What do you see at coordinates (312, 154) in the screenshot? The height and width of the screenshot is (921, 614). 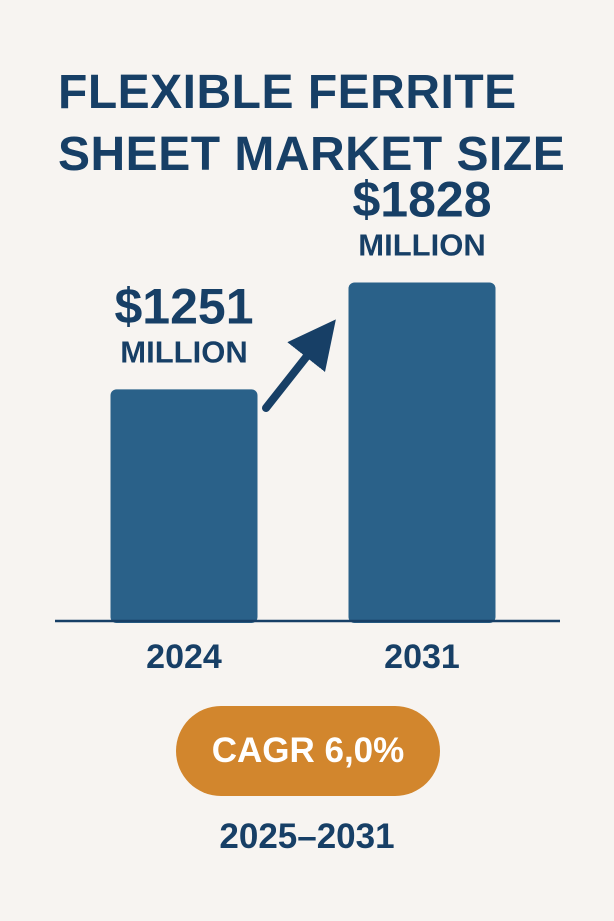 I see `chart-title-line-2: SHEET MARKET SIZE` at bounding box center [312, 154].